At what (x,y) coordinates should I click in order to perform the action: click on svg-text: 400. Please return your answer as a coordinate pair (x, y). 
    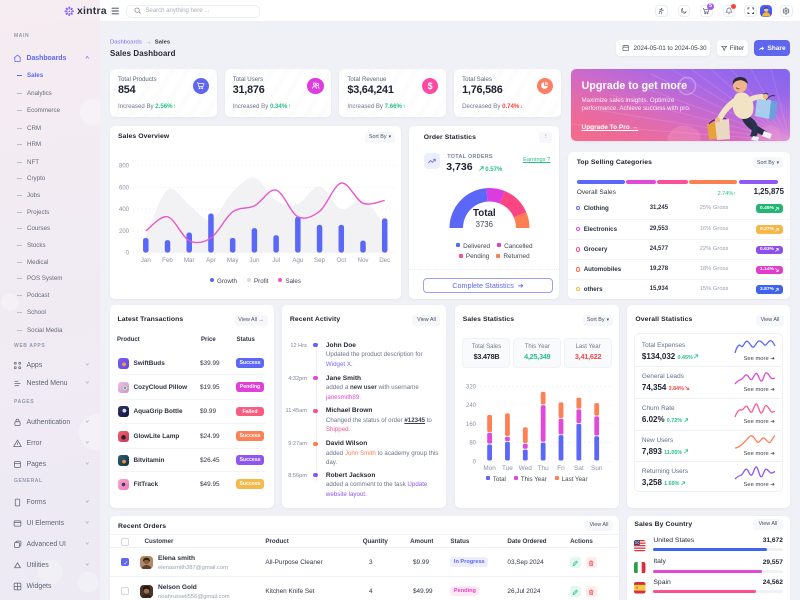
    Looking at the image, I should click on (124, 210).